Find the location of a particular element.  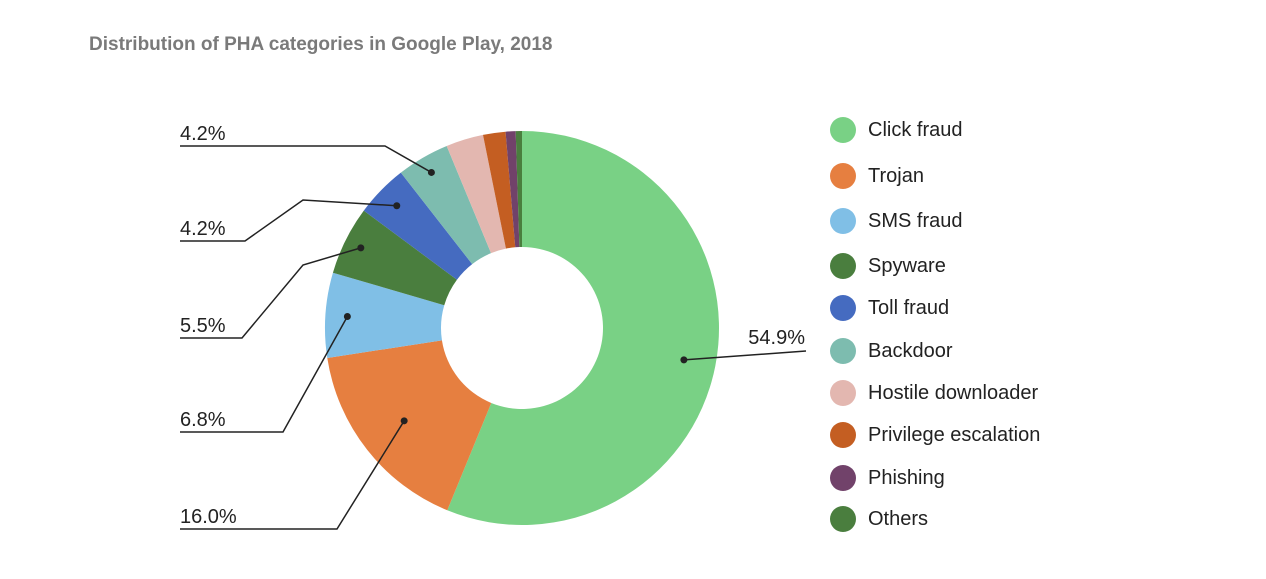

data-label-click-fraud: 54.9% is located at coordinates (776, 338).